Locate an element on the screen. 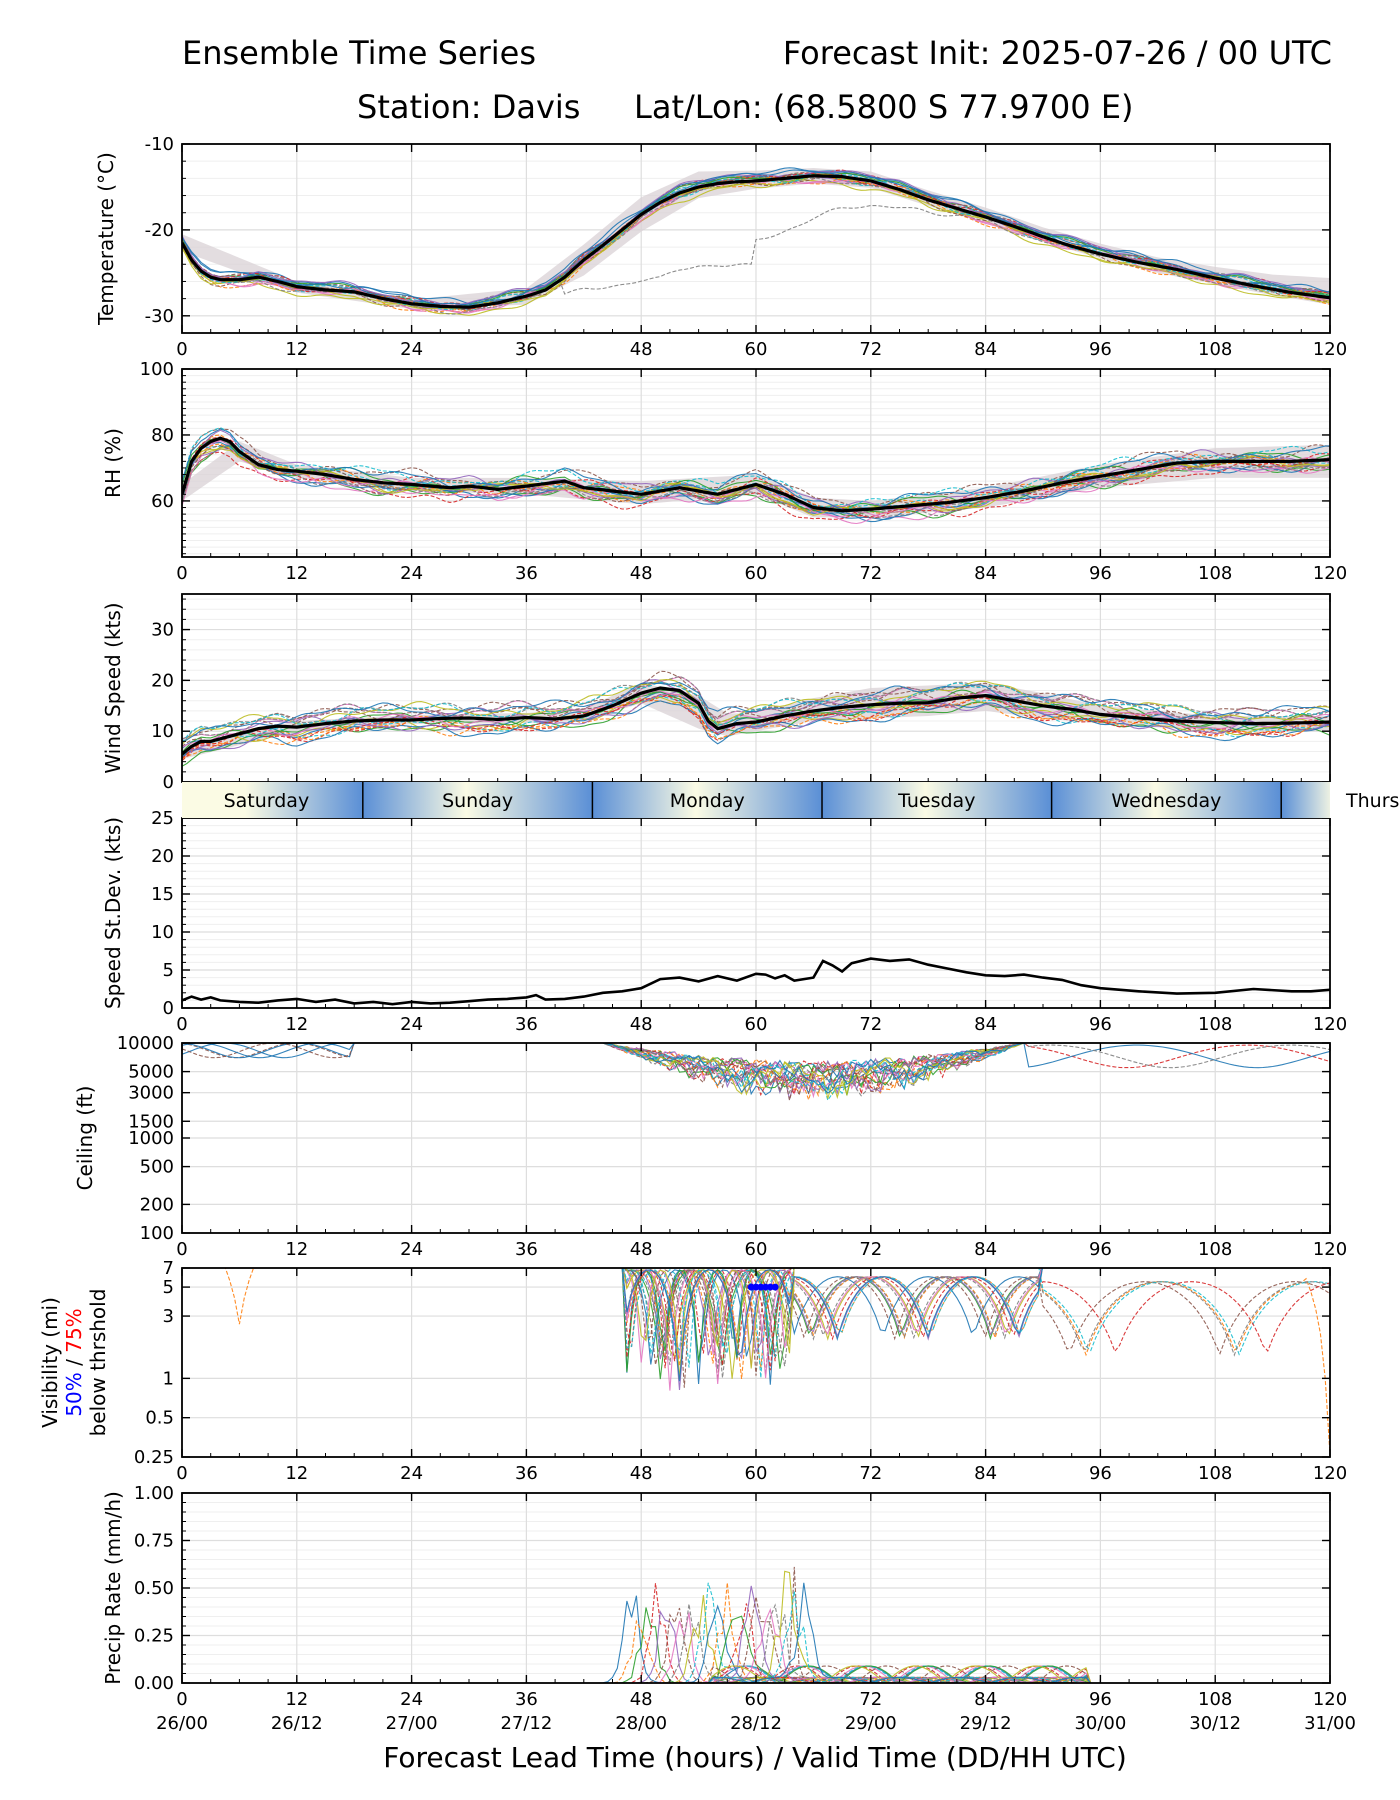  mean-line is located at coordinates (756, 981).